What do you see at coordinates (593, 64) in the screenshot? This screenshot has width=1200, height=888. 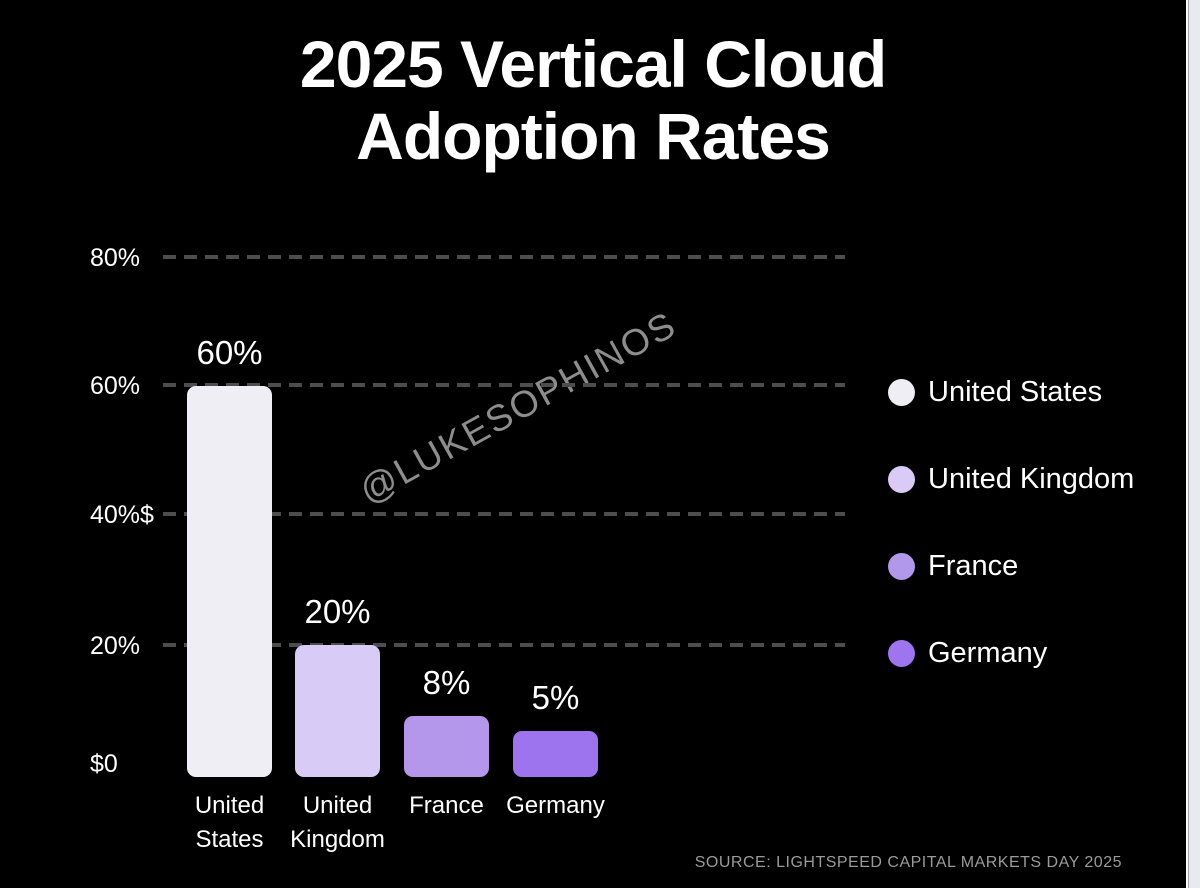 I see `page-title-line-1: 2025 Vertical Cloud` at bounding box center [593, 64].